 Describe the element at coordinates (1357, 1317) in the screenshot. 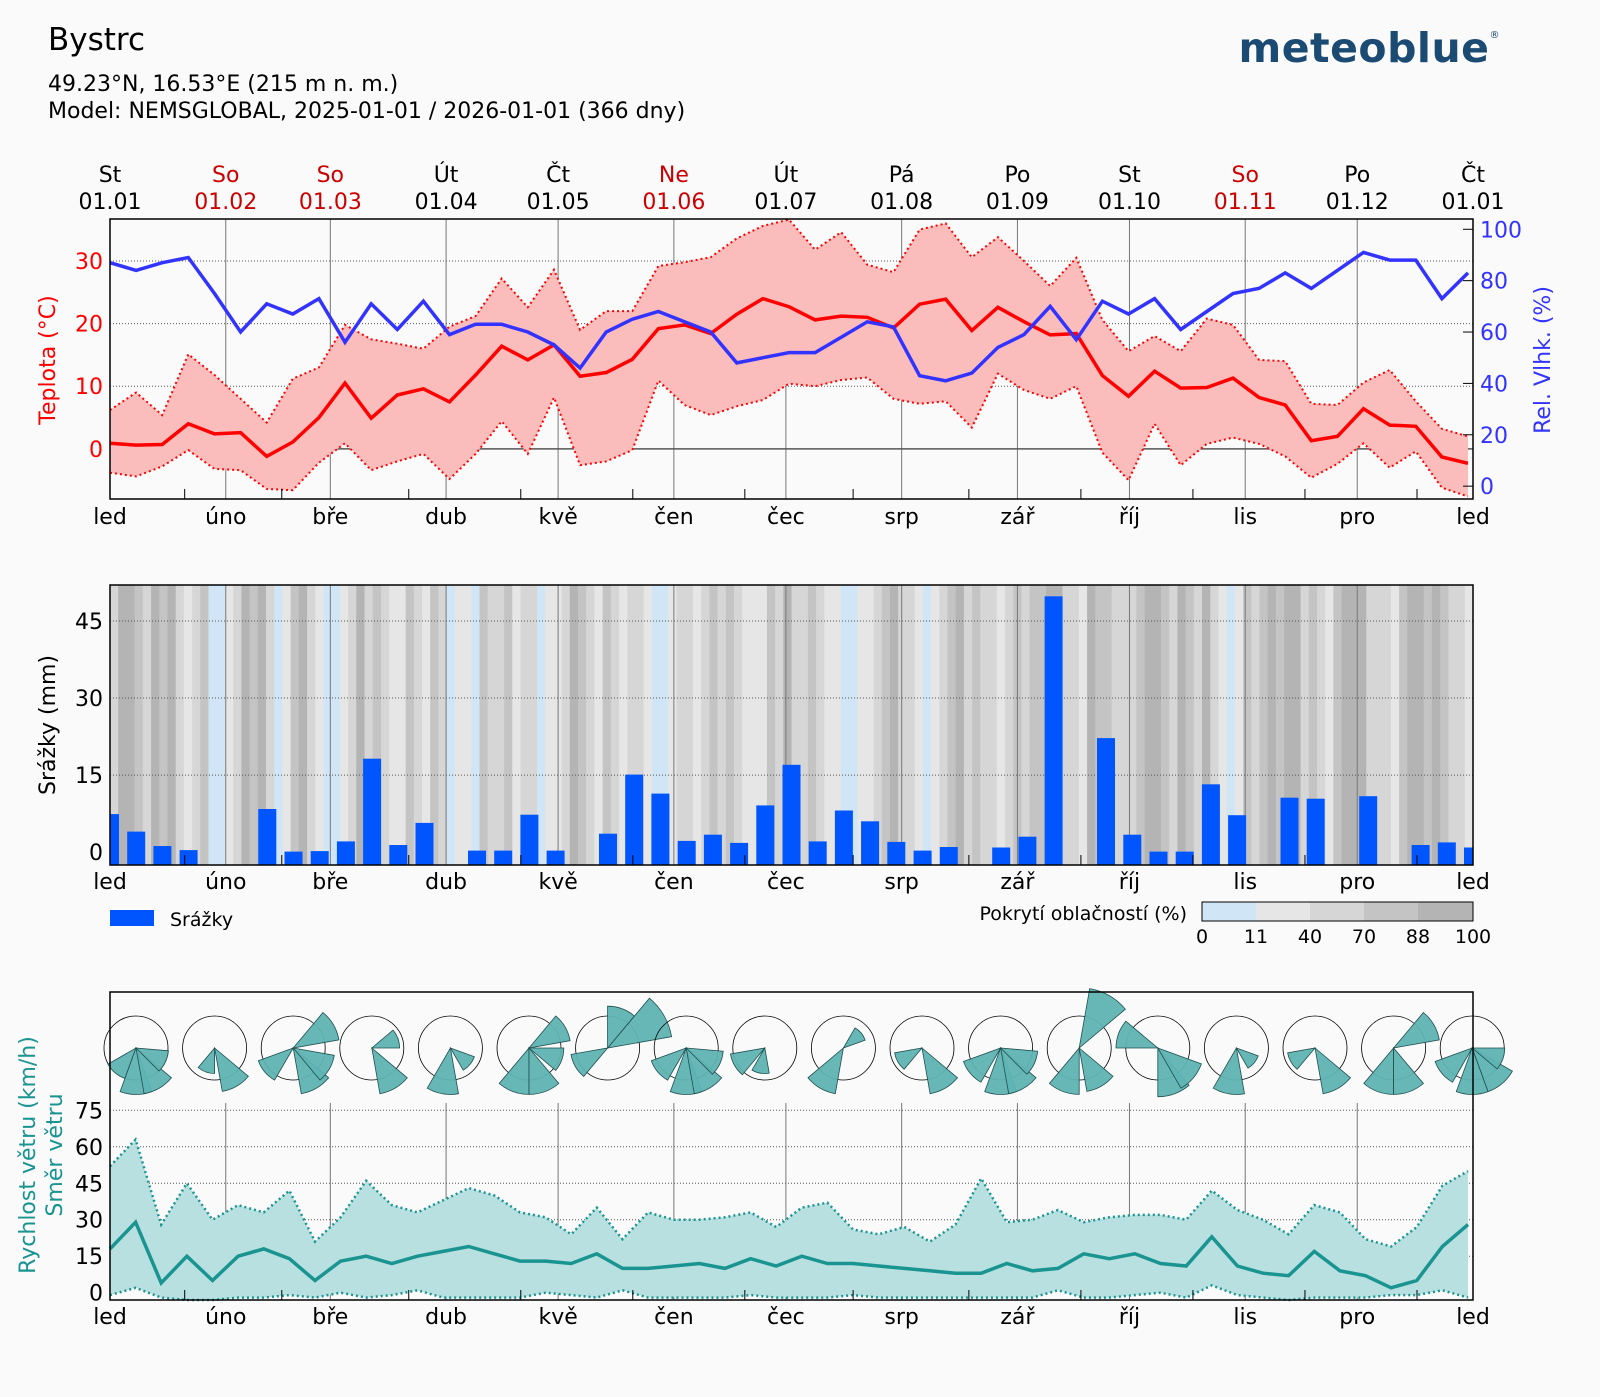

I see `month-tick-label: pro` at that location.